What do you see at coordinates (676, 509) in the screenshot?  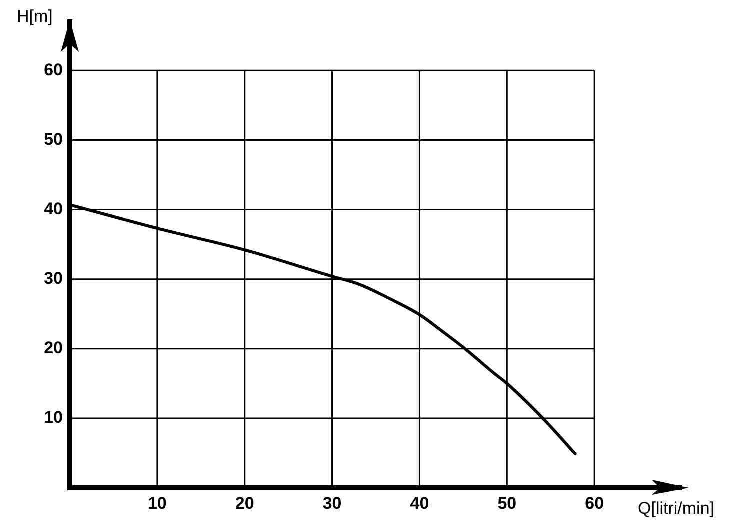 I see `x-axis-title: Q[litri/min]` at bounding box center [676, 509].